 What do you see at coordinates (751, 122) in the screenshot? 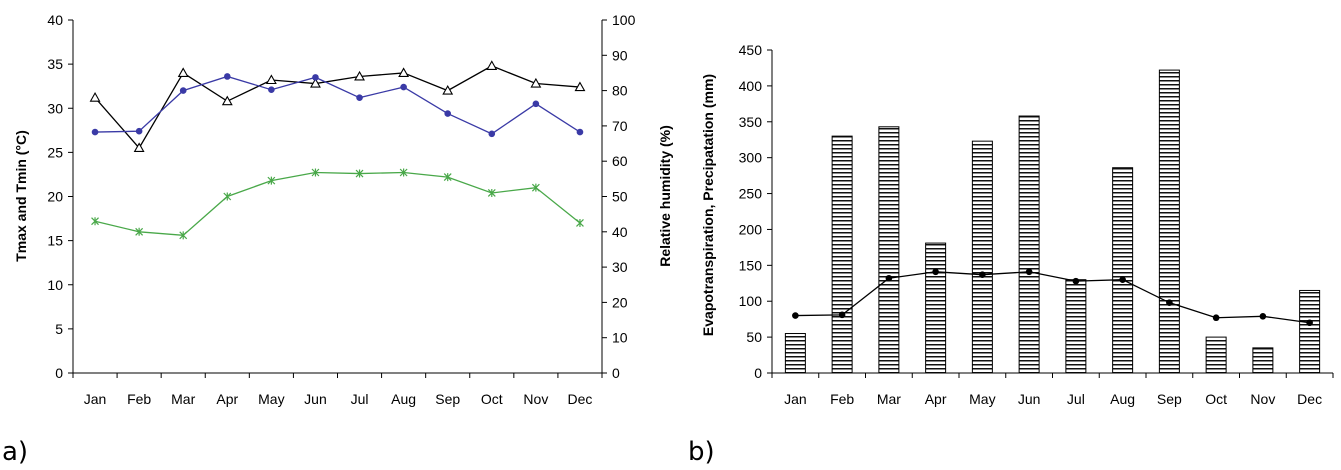
I see `y-tick-label: 350` at bounding box center [751, 122].